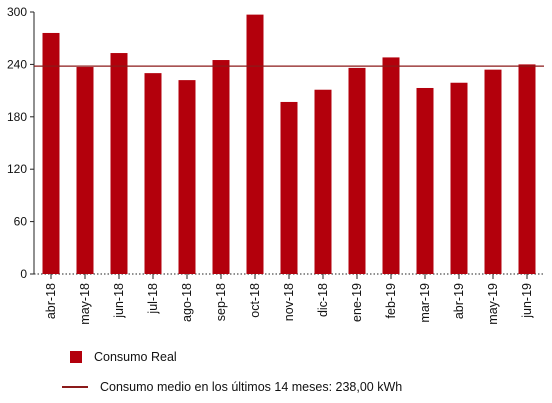 The width and height of the screenshot is (552, 403). I want to click on x-tick-label: abr-19, so click(459, 301).